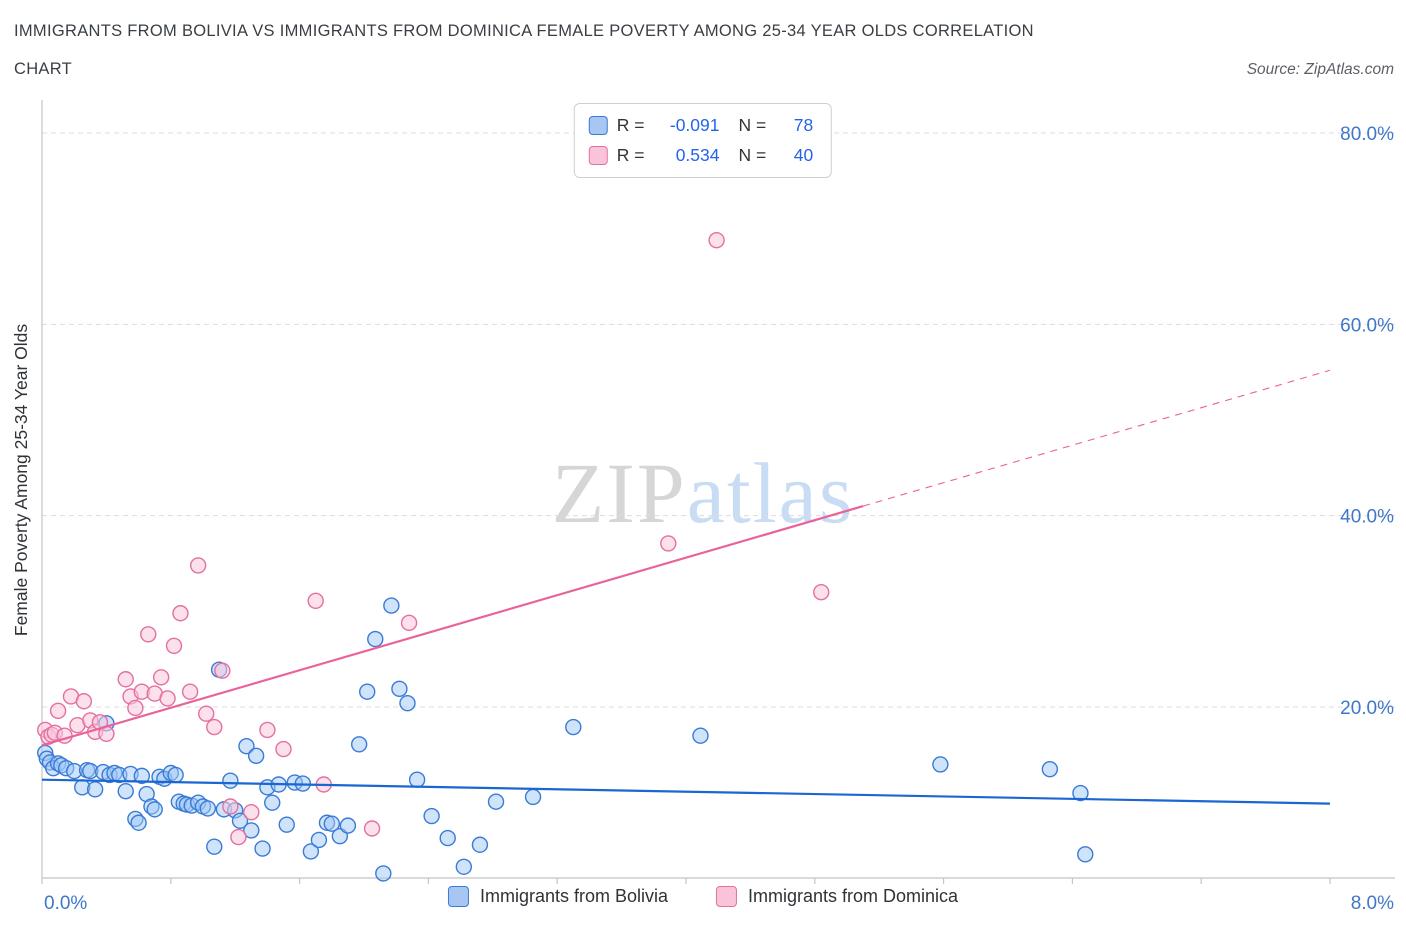  I want to click on n-value-bolivia: 78, so click(803, 125).